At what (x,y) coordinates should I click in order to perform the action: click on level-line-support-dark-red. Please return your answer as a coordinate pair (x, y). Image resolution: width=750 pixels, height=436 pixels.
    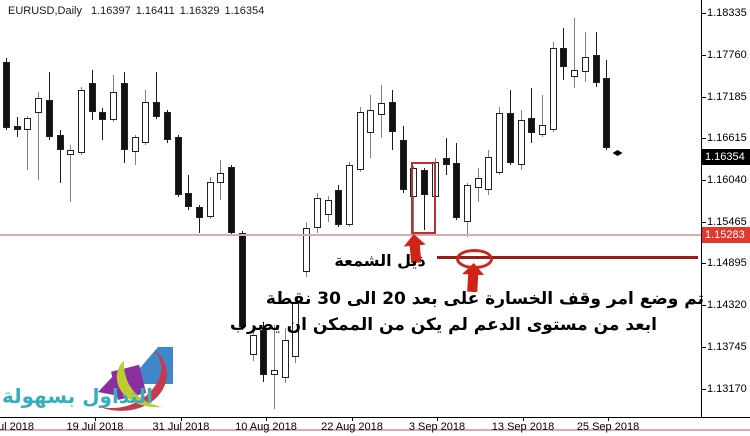
    Looking at the image, I should click on (567, 257).